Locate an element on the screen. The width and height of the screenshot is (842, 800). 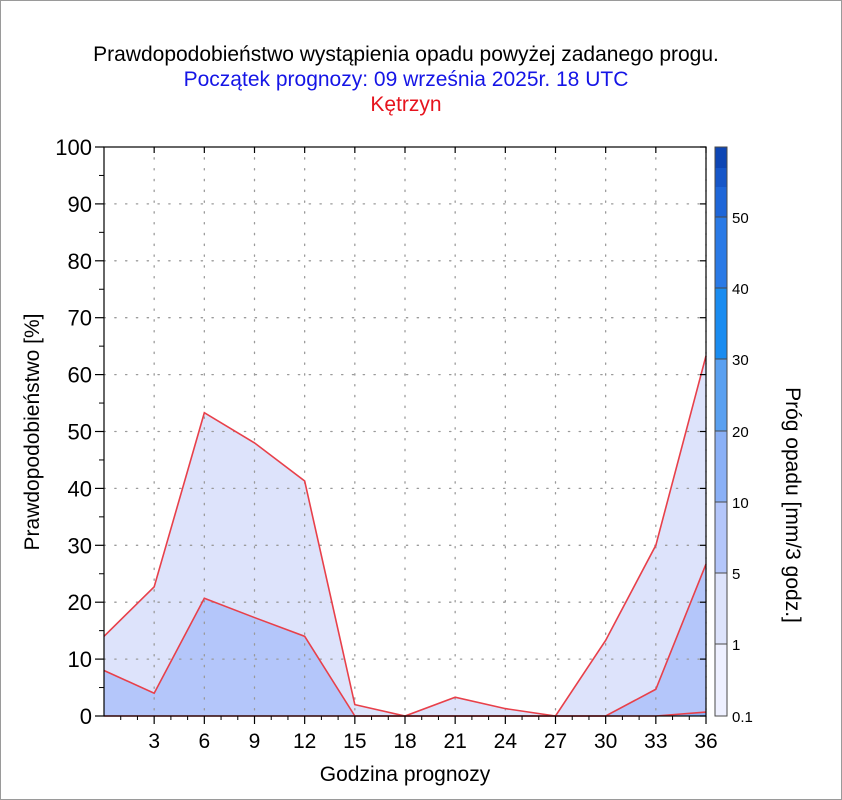
colorbar-tick-label: 10 is located at coordinates (740, 503).